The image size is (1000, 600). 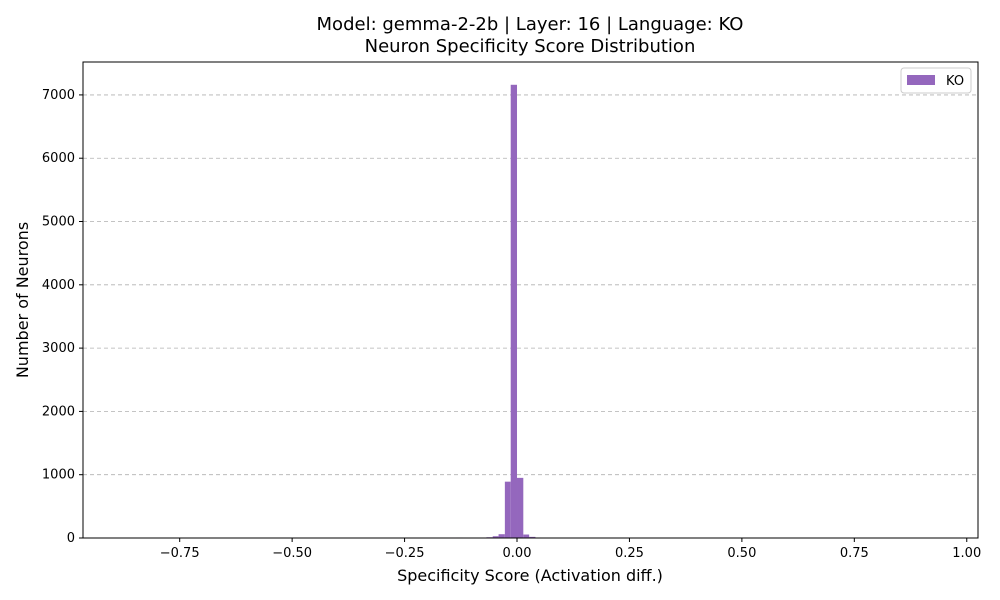 What do you see at coordinates (517, 553) in the screenshot?
I see `x-tick-label: 0.00` at bounding box center [517, 553].